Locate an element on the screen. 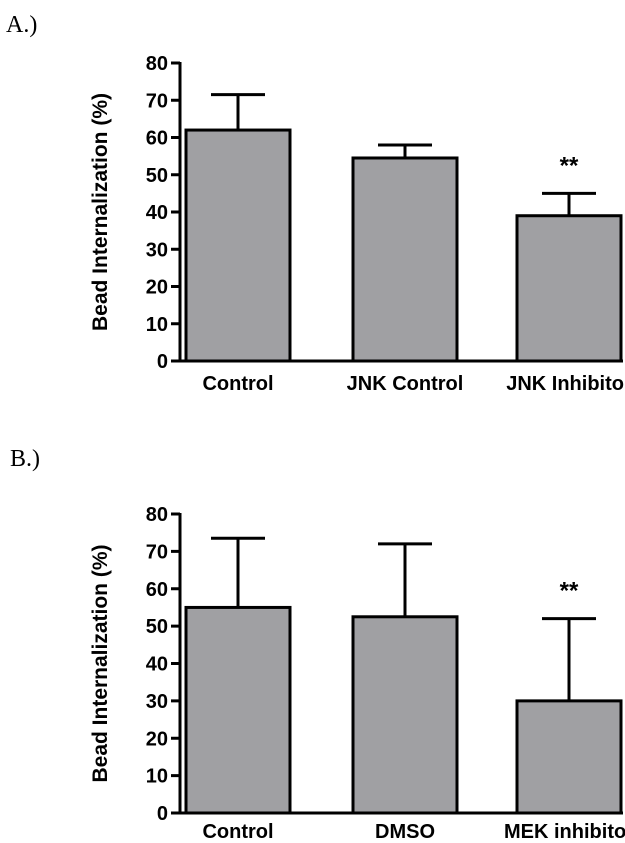 The width and height of the screenshot is (625, 843). chart1-y-tick-label: 0 is located at coordinates (162, 362).